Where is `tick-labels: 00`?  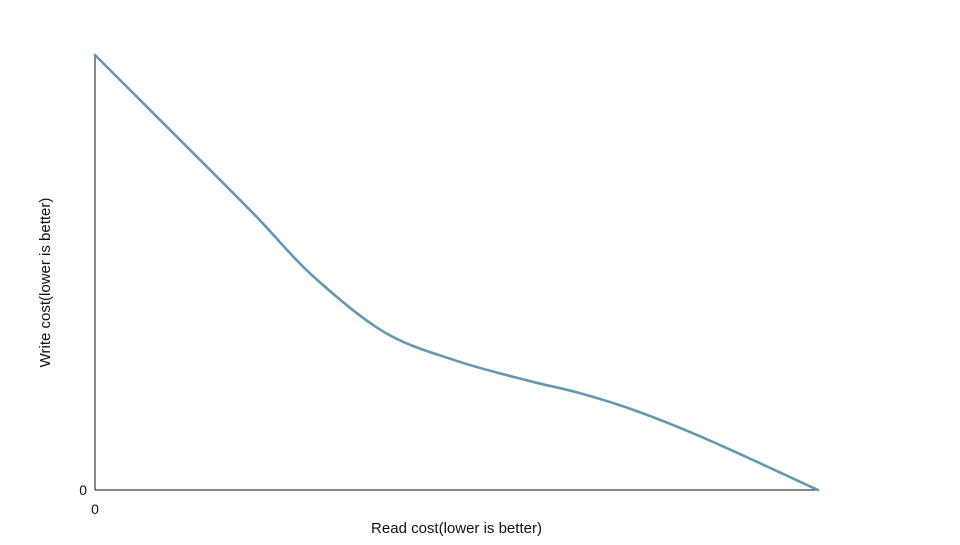
tick-labels: 00 is located at coordinates (89, 499).